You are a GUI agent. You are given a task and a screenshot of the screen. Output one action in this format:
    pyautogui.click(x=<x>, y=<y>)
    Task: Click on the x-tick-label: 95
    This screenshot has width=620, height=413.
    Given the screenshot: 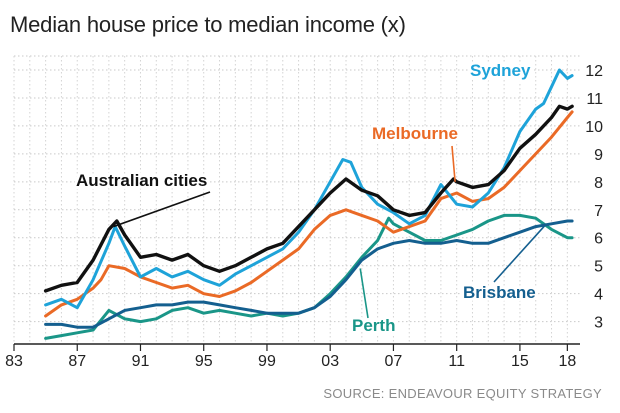 What is the action you would take?
    pyautogui.click(x=204, y=361)
    